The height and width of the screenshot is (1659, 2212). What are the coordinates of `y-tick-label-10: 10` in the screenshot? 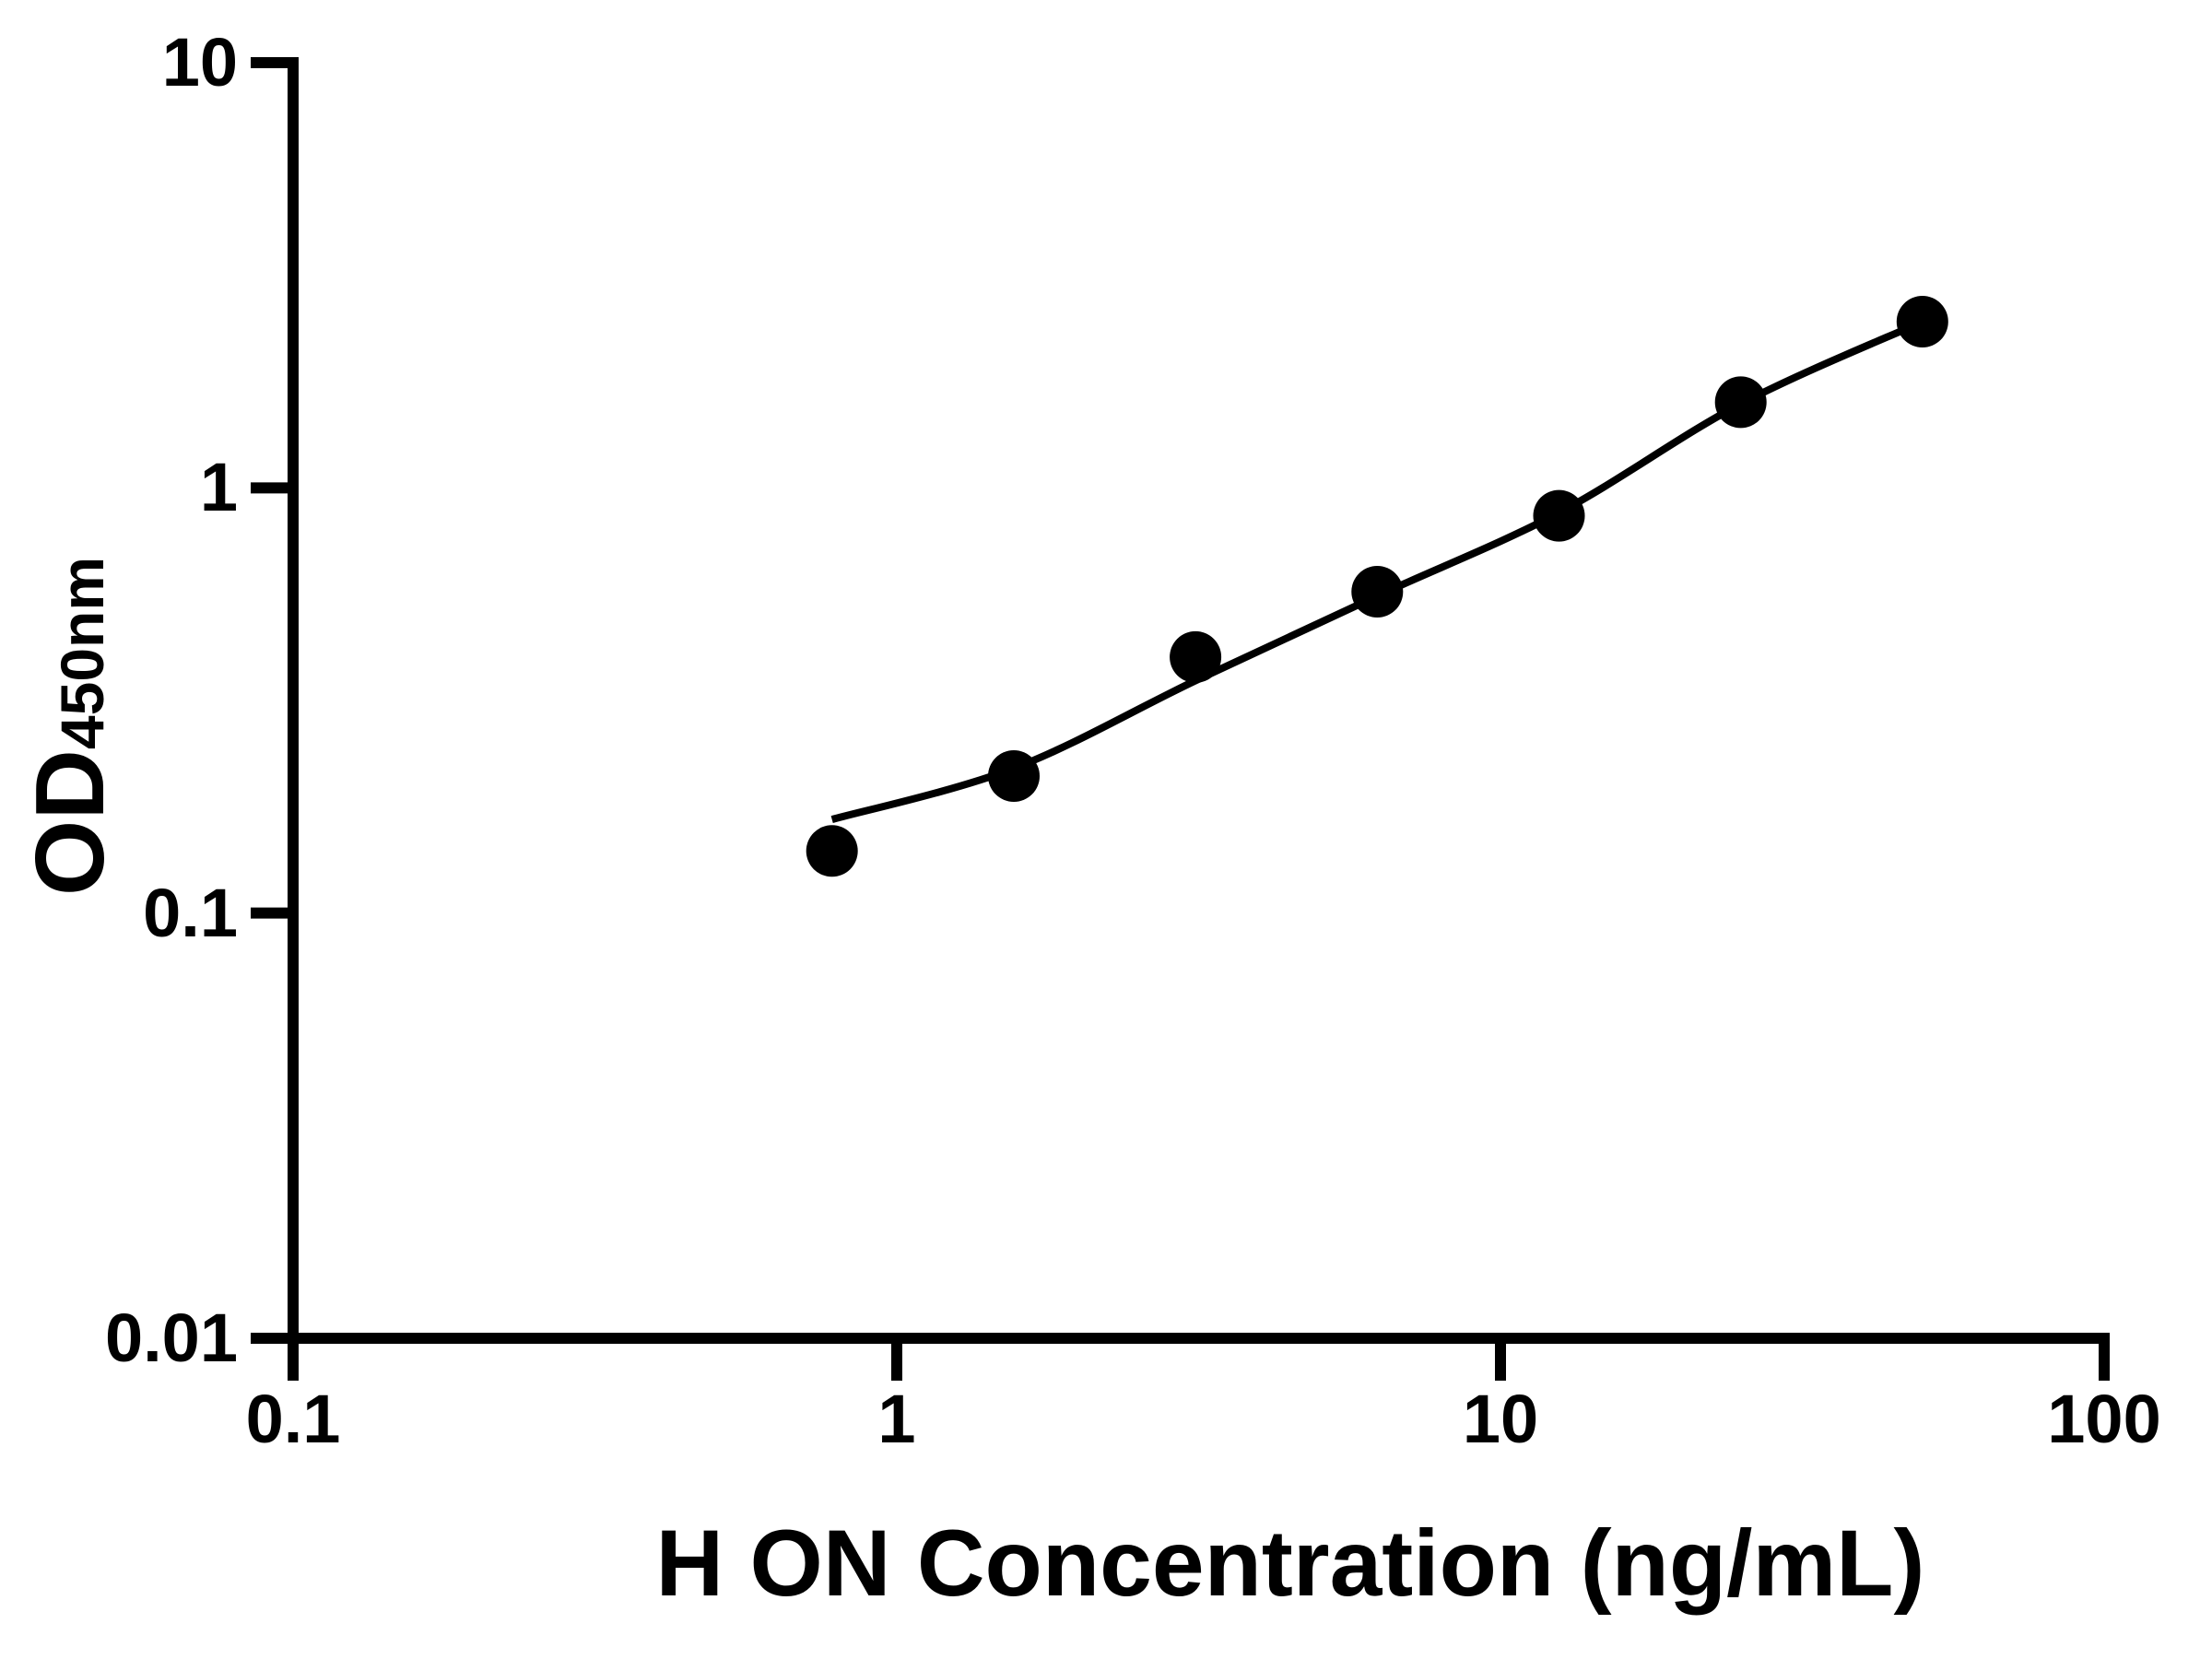 It's located at (199, 62).